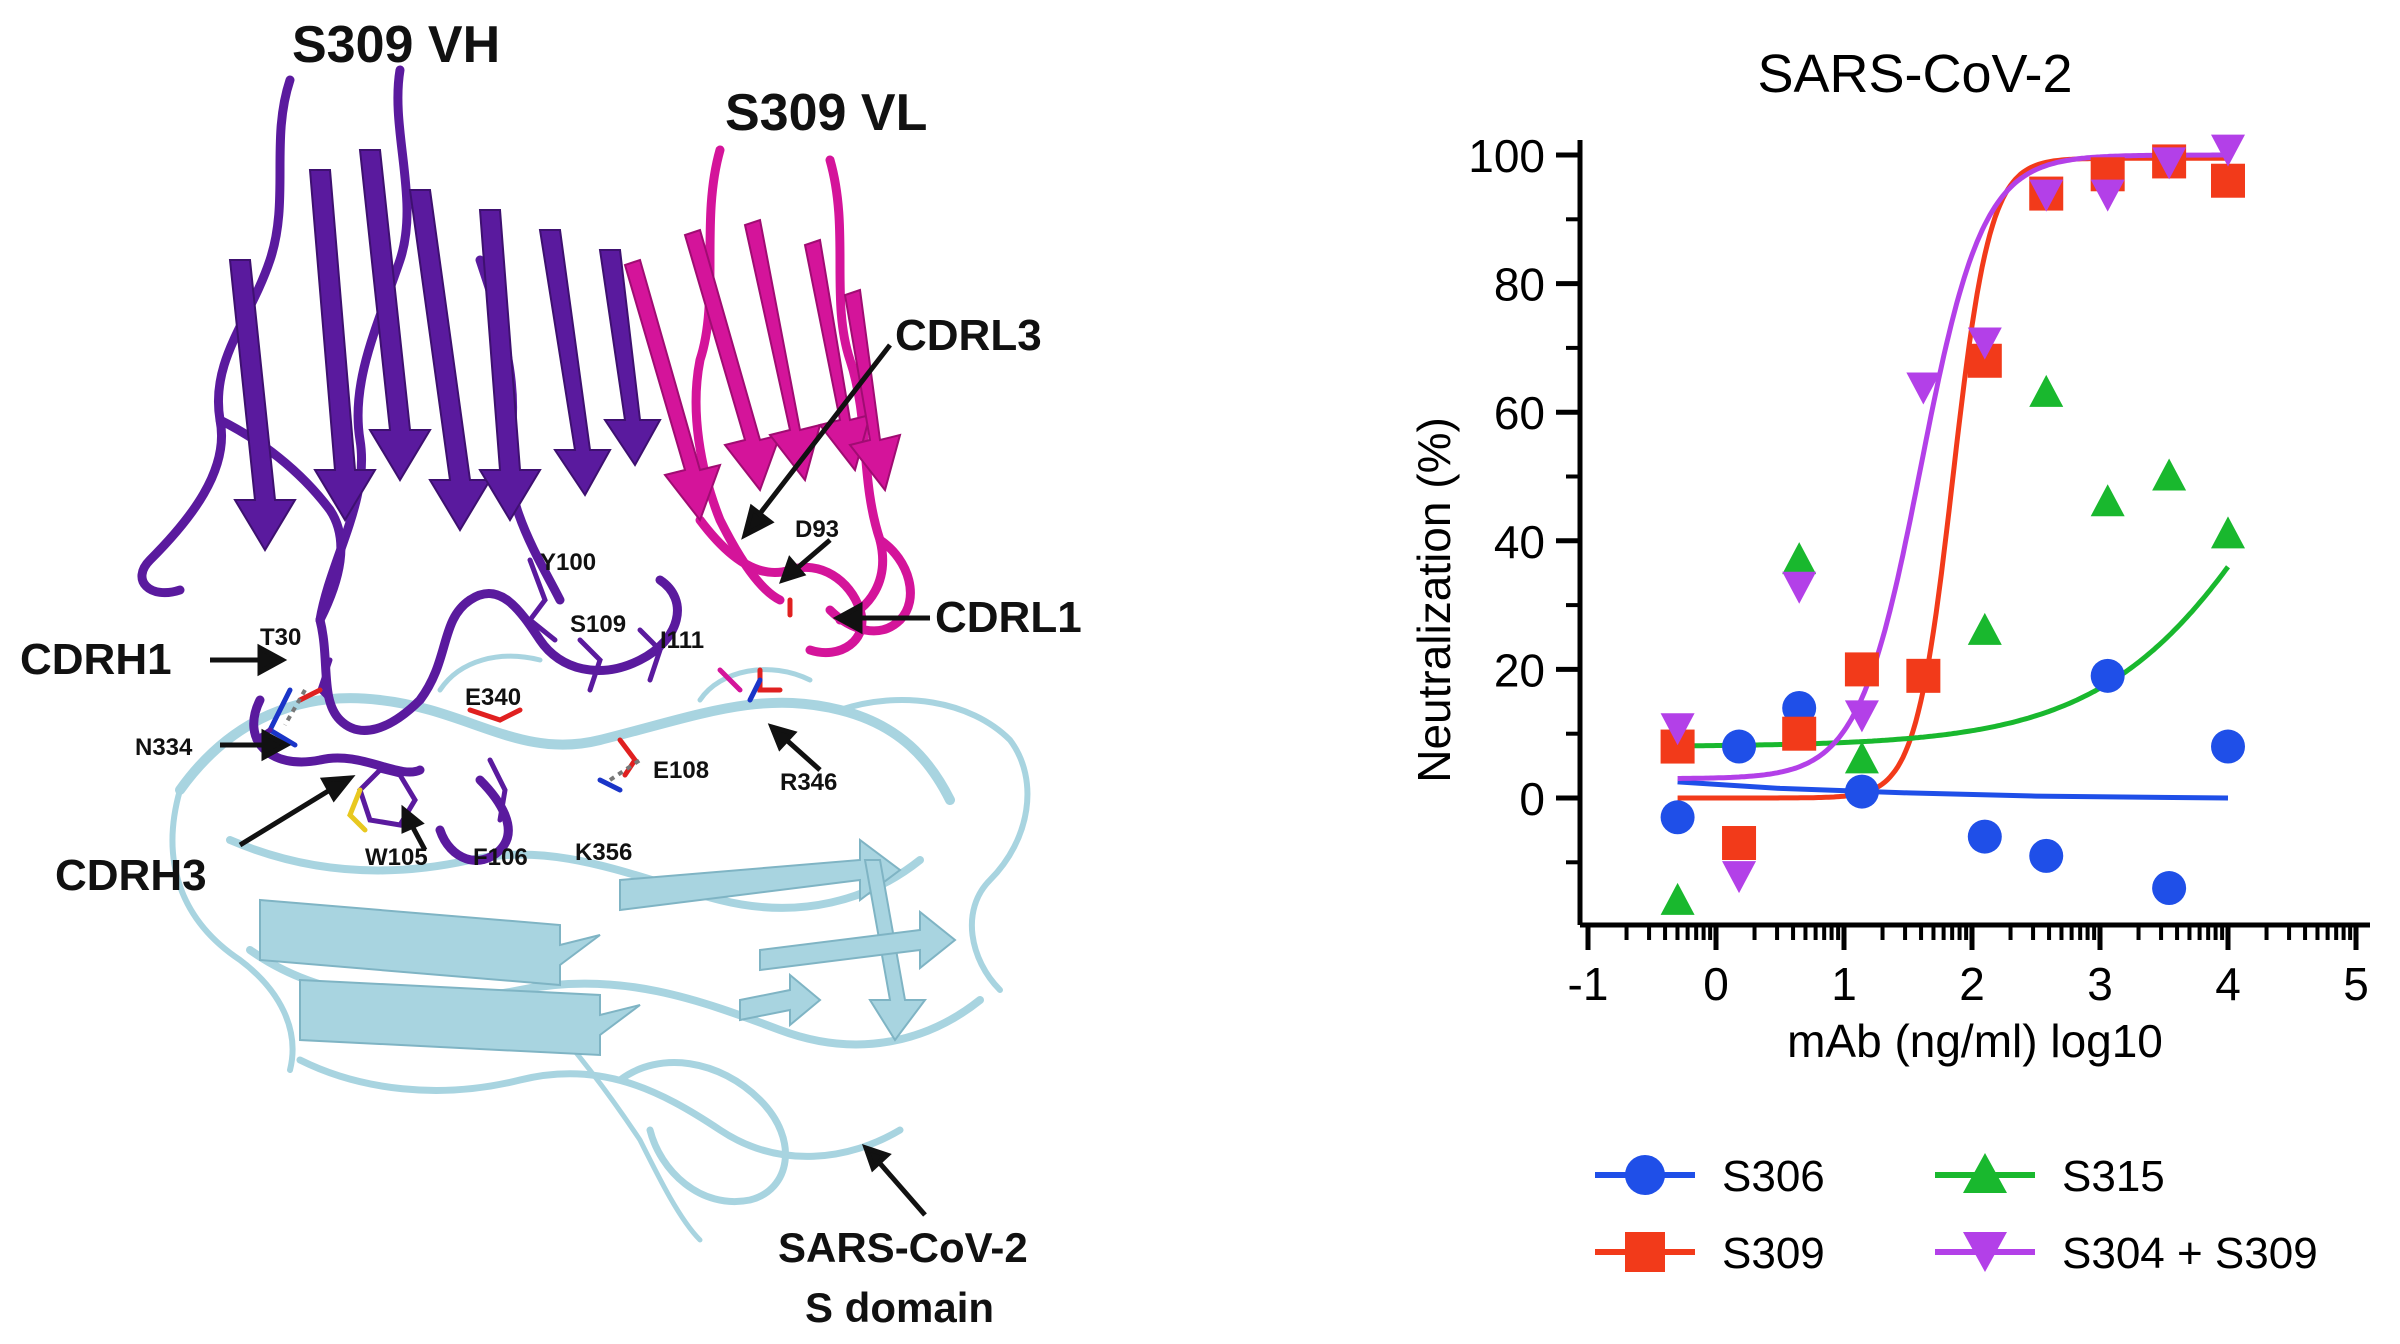 Image resolution: width=2400 pixels, height=1344 pixels. I want to click on y-tick-label: 0, so click(1532, 799).